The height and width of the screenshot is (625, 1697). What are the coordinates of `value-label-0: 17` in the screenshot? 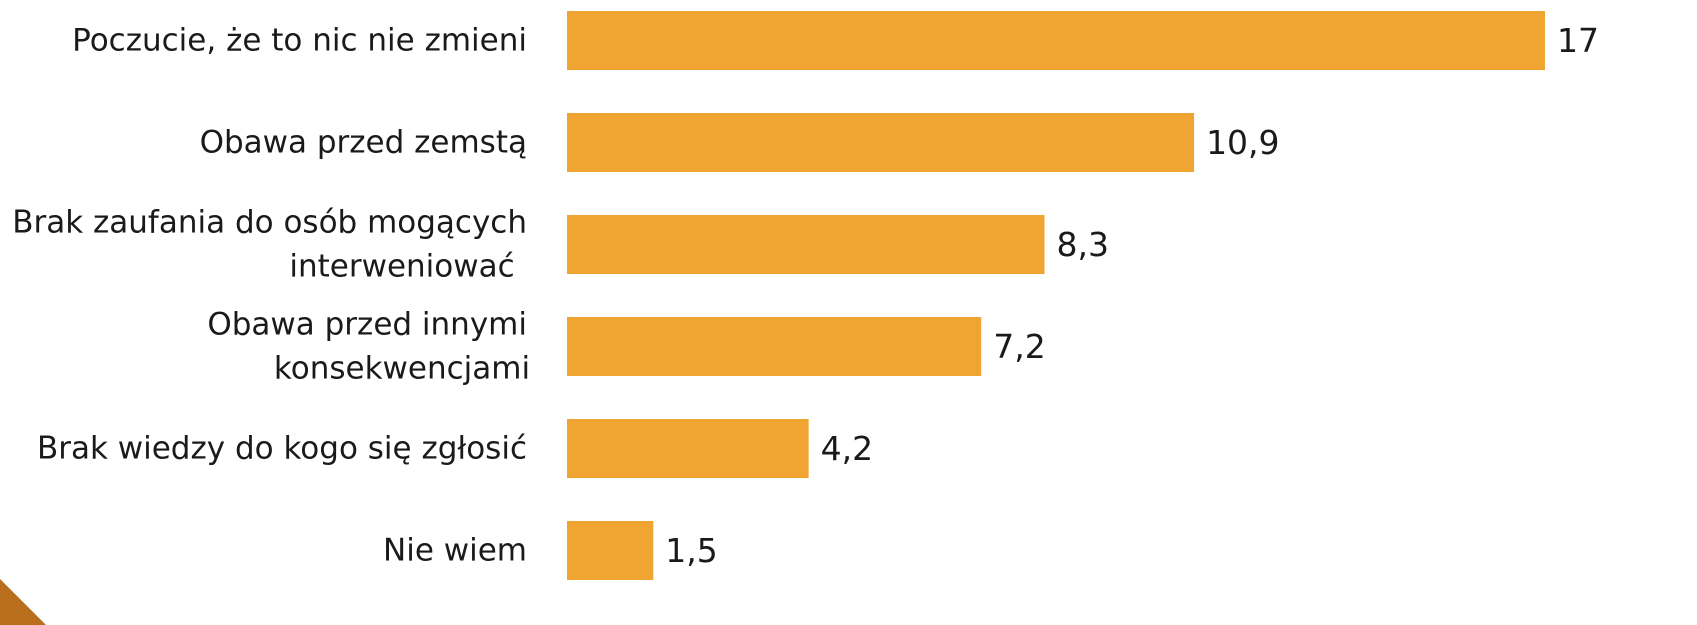 It's located at (1578, 40).